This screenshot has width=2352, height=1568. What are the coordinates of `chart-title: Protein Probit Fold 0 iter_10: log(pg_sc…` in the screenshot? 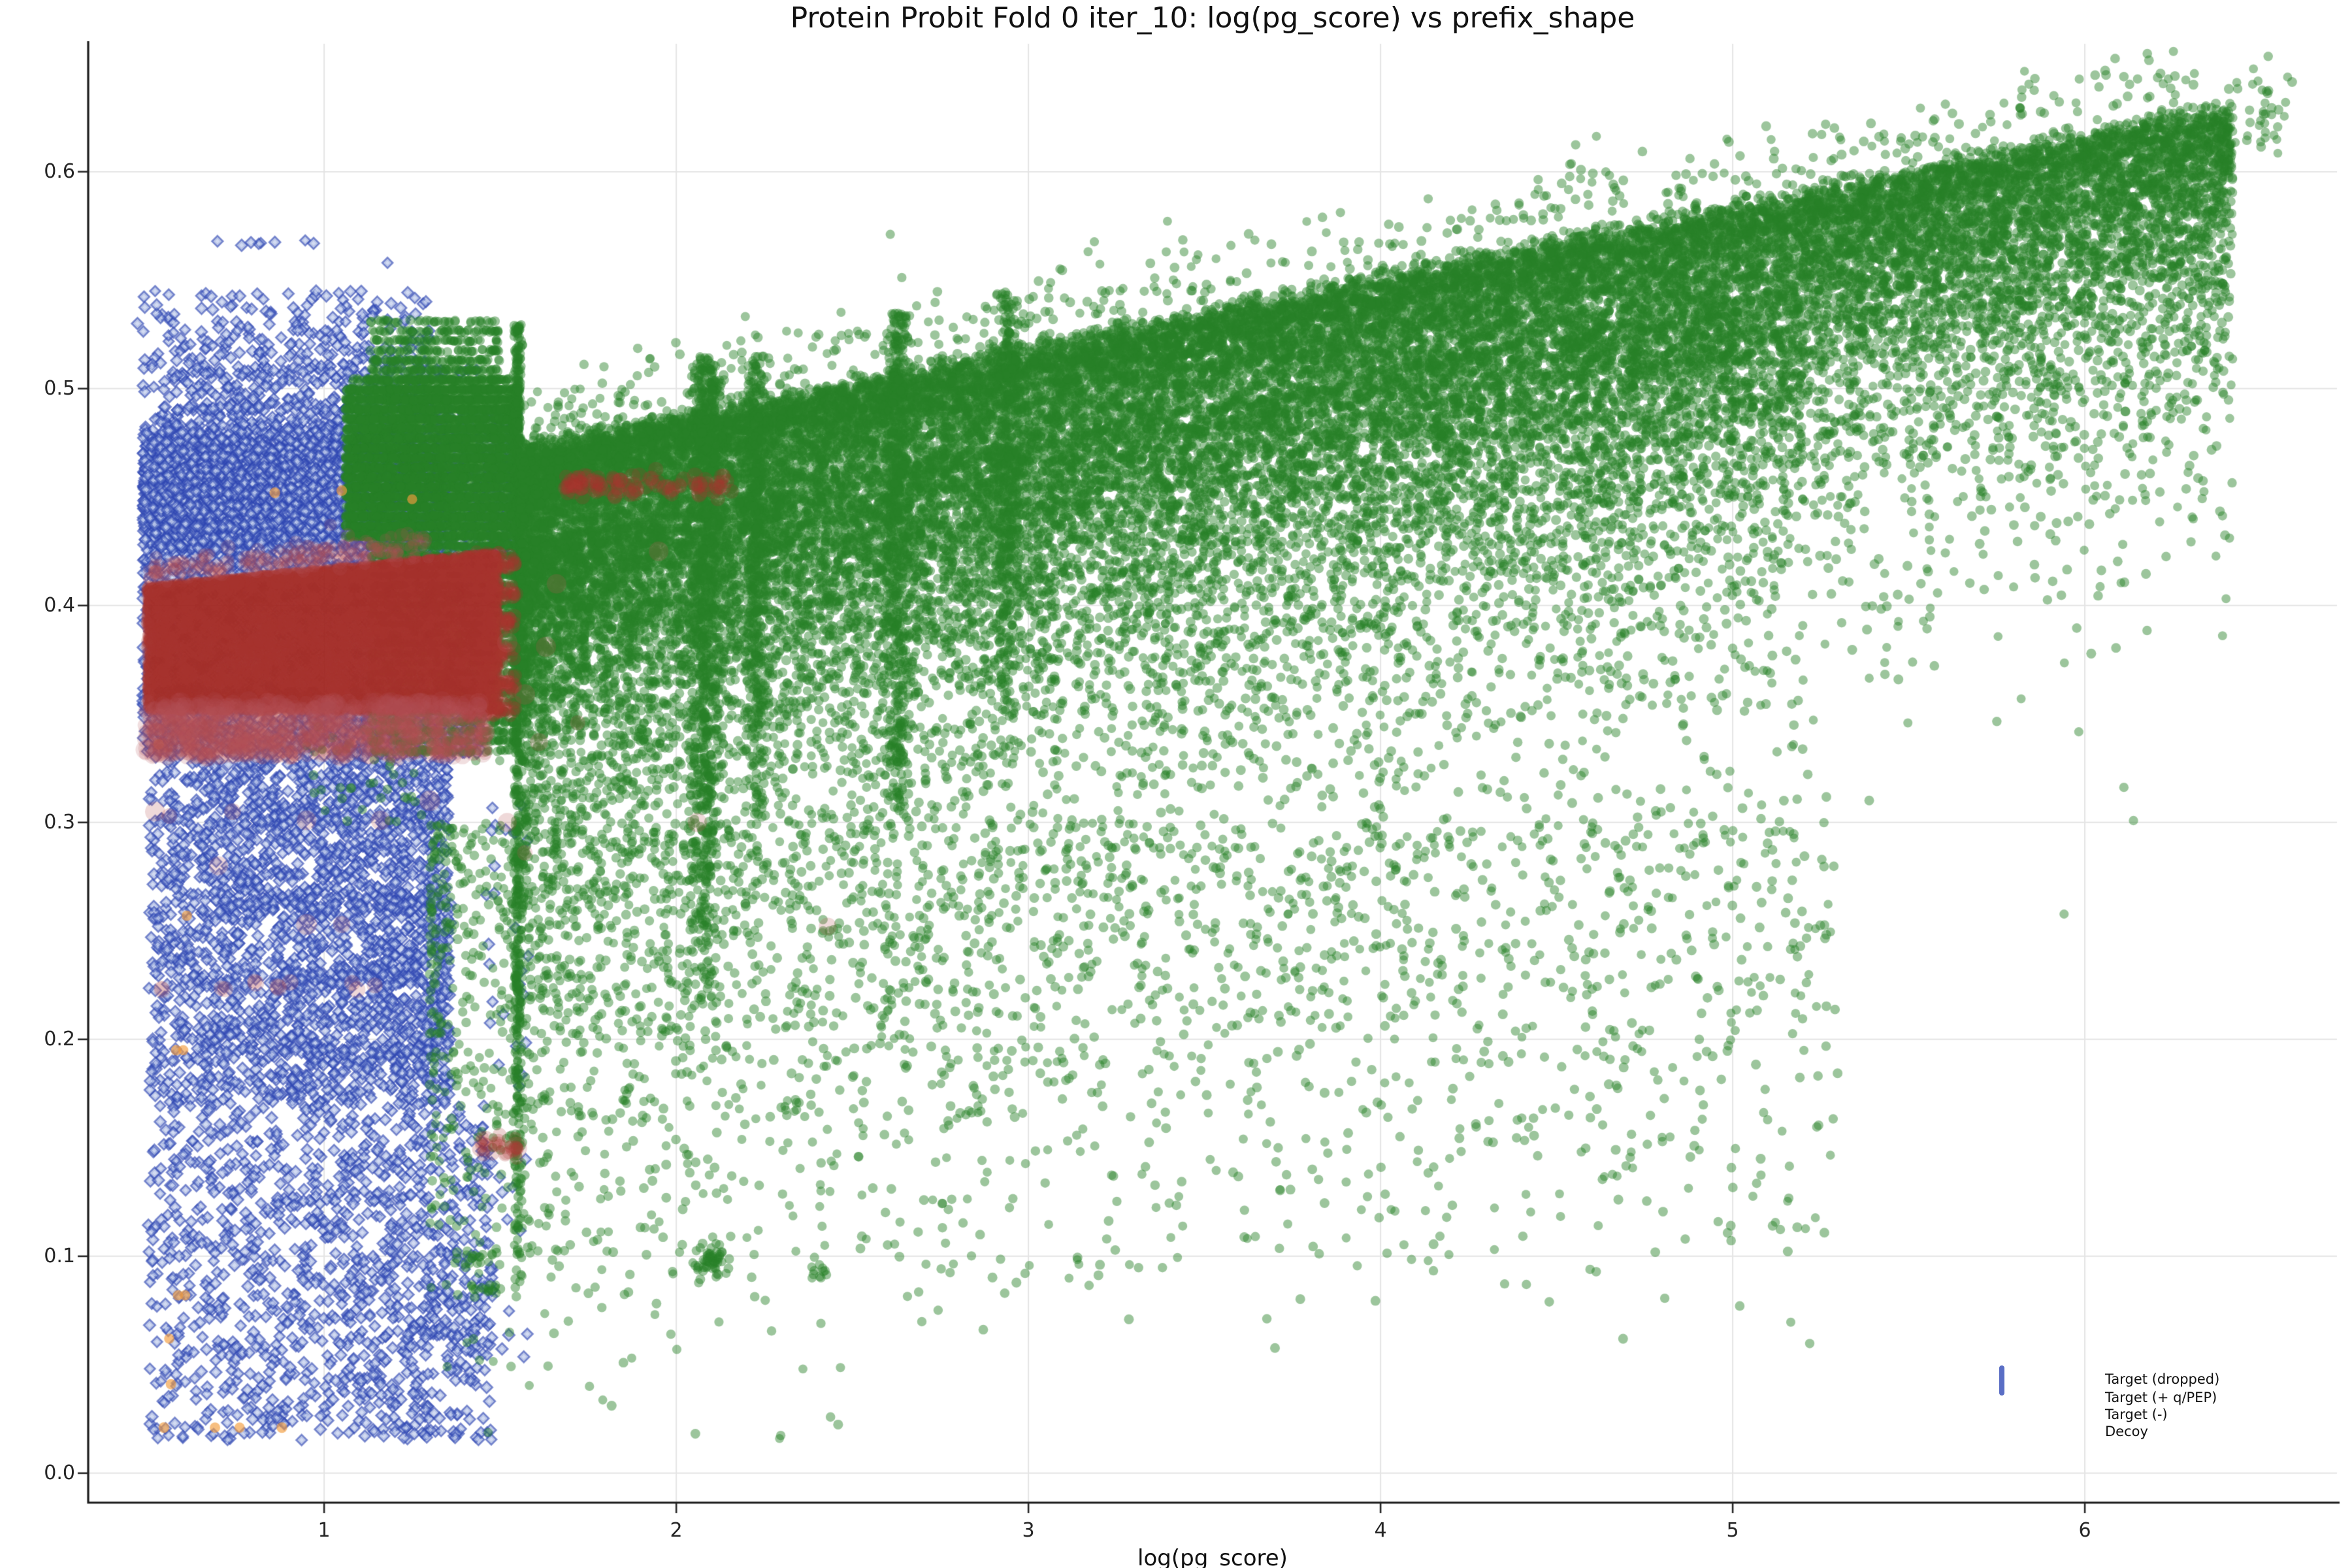 It's located at (1212, 19).